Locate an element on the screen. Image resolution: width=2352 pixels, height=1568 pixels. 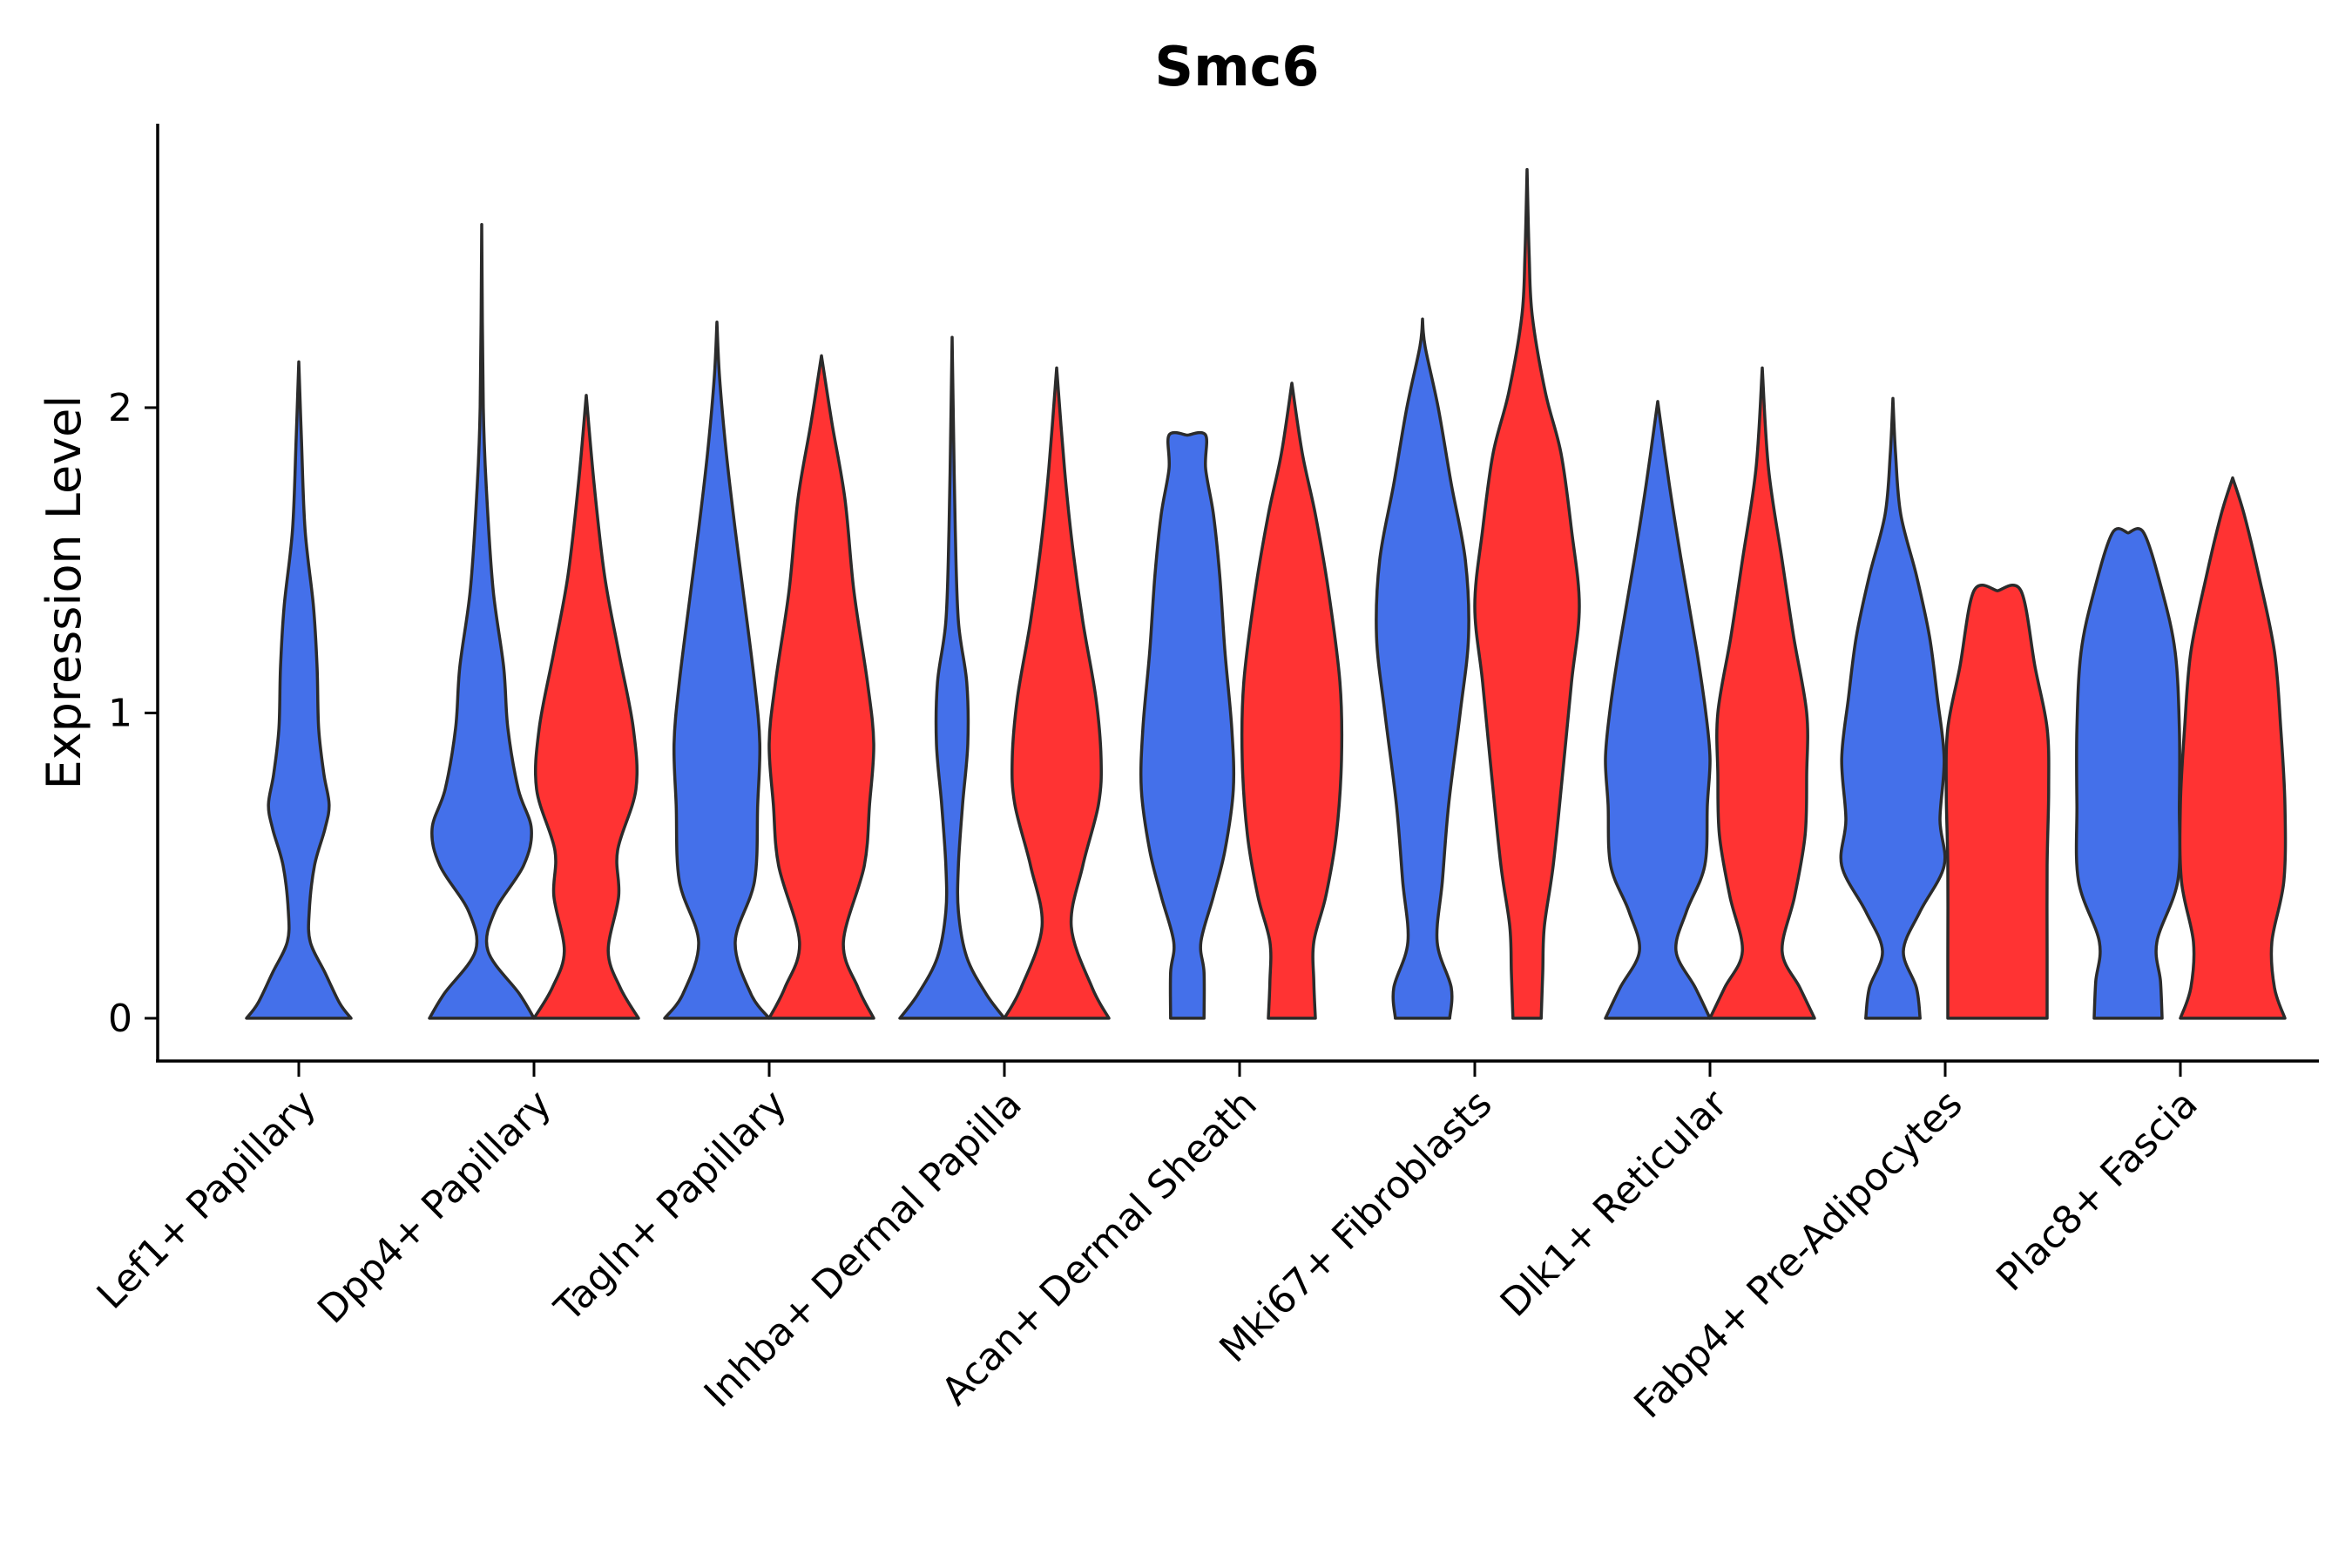
chart-title: Smc6 is located at coordinates (1236, 66).